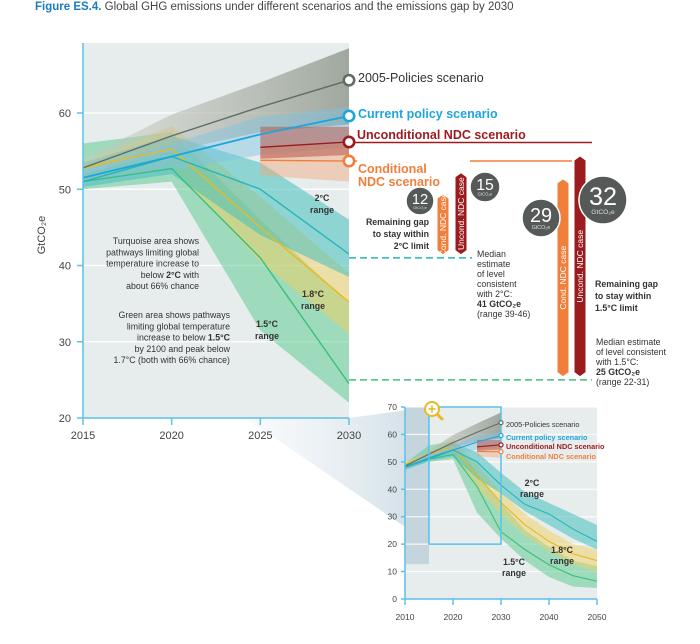 The height and width of the screenshot is (644, 700). I want to click on end-marker-current, so click(349, 116).